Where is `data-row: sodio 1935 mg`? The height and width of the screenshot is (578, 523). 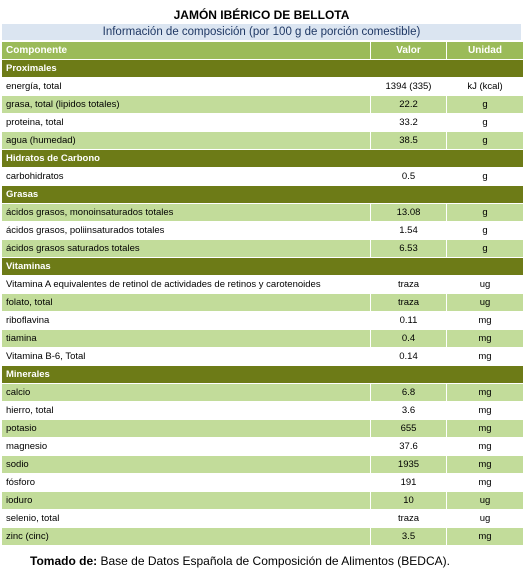 data-row: sodio 1935 mg is located at coordinates (262, 464).